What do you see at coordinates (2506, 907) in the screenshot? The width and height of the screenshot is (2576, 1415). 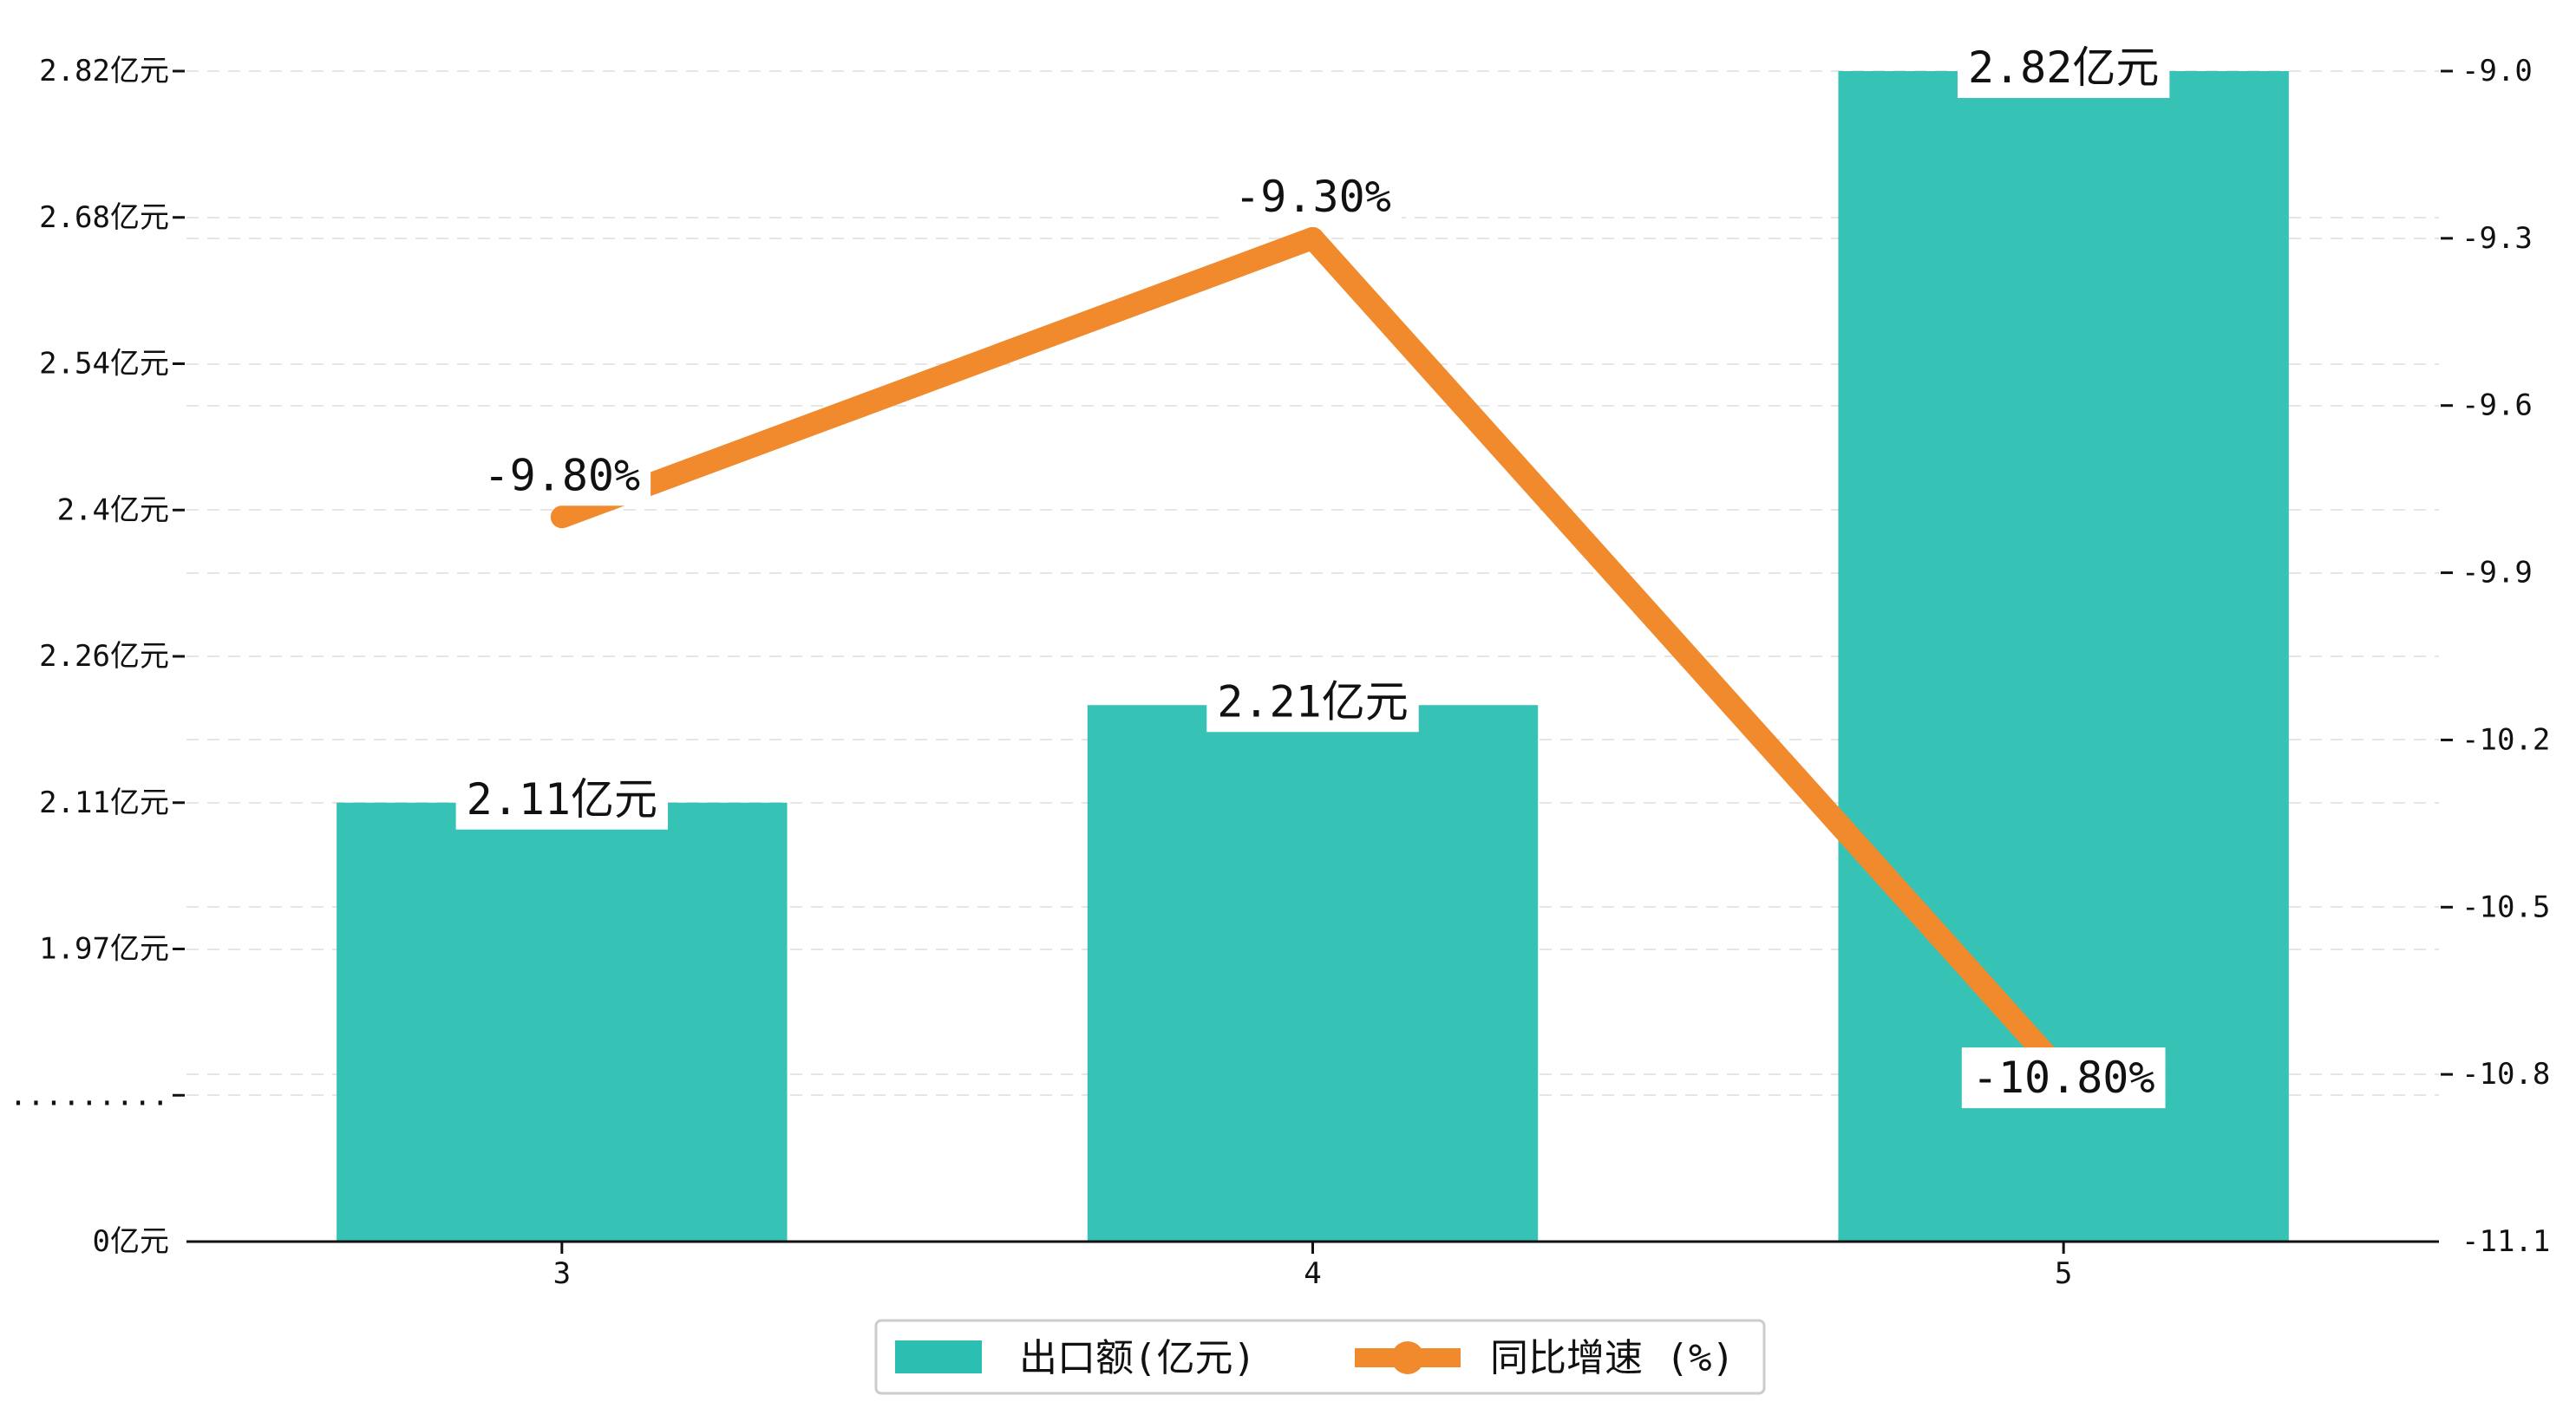 I see `y-right-tick-label: -10.5` at bounding box center [2506, 907].